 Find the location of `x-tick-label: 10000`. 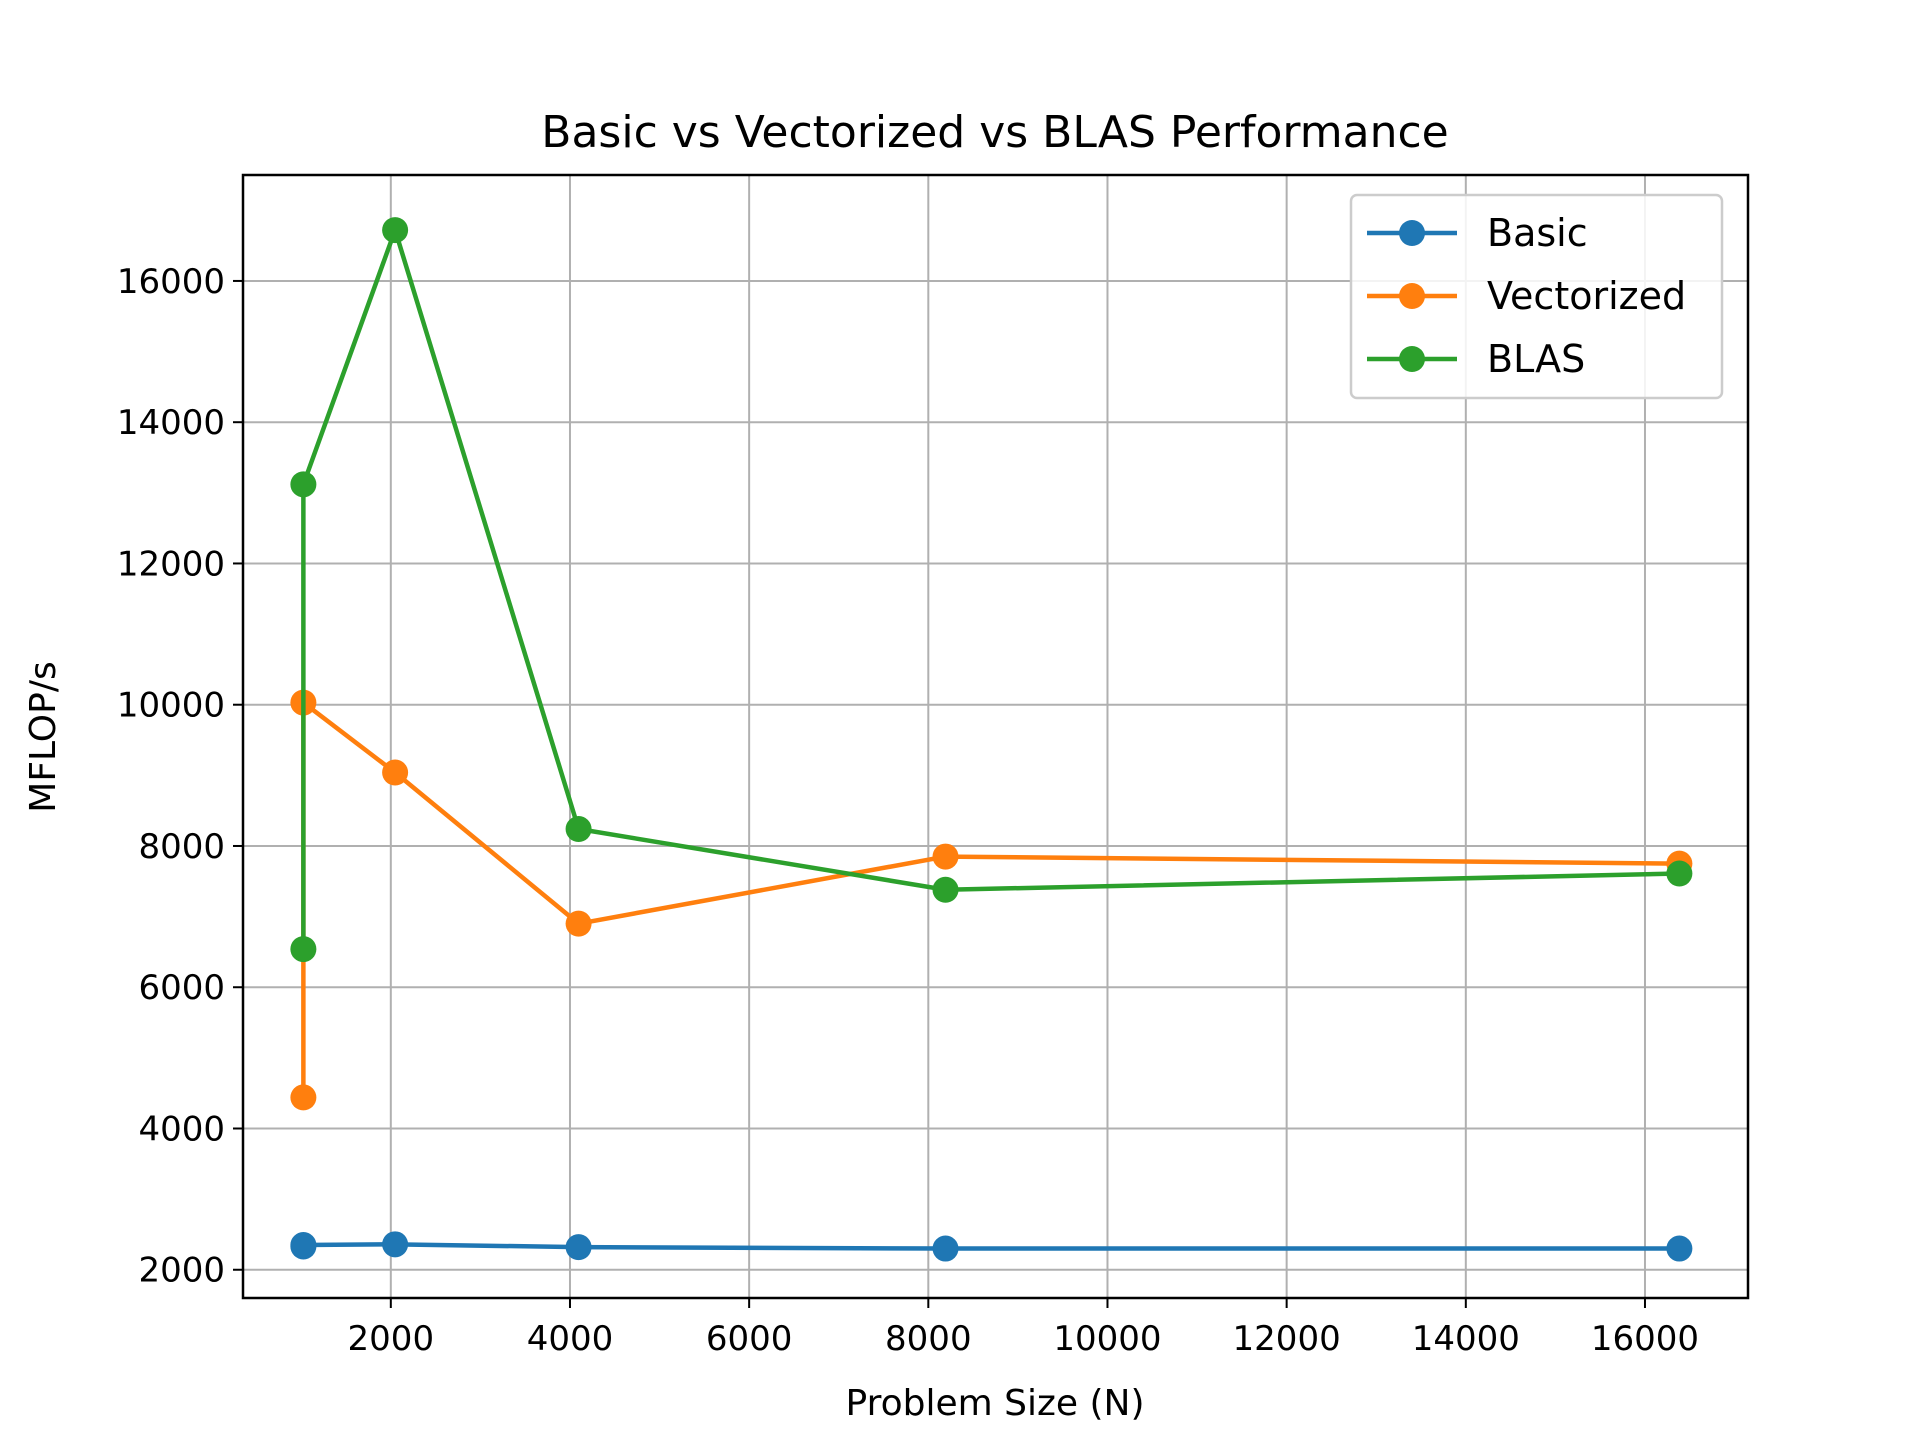

x-tick-label: 10000 is located at coordinates (1107, 1339).